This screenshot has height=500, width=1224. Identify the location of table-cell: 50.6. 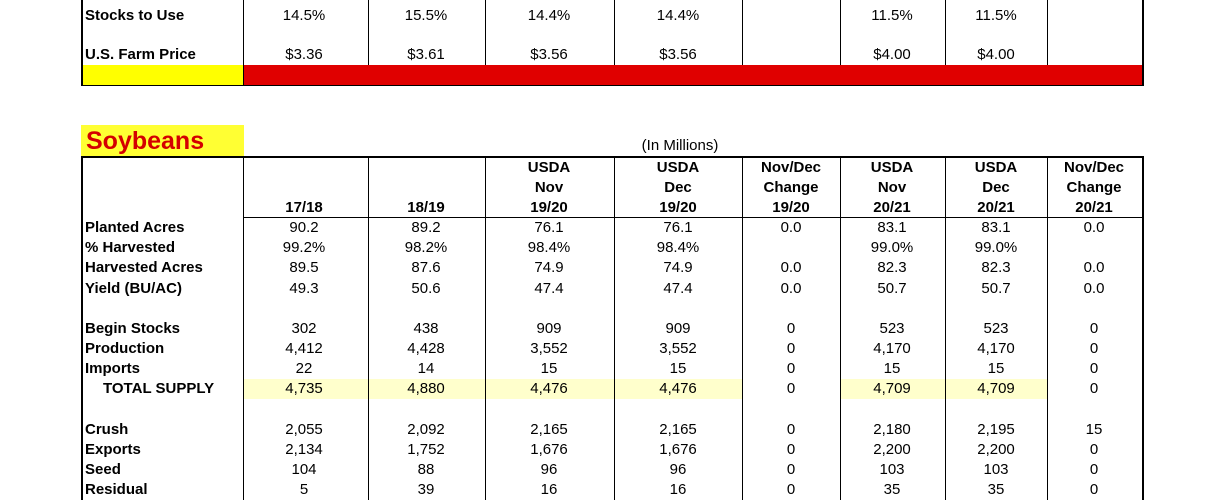
(426, 288).